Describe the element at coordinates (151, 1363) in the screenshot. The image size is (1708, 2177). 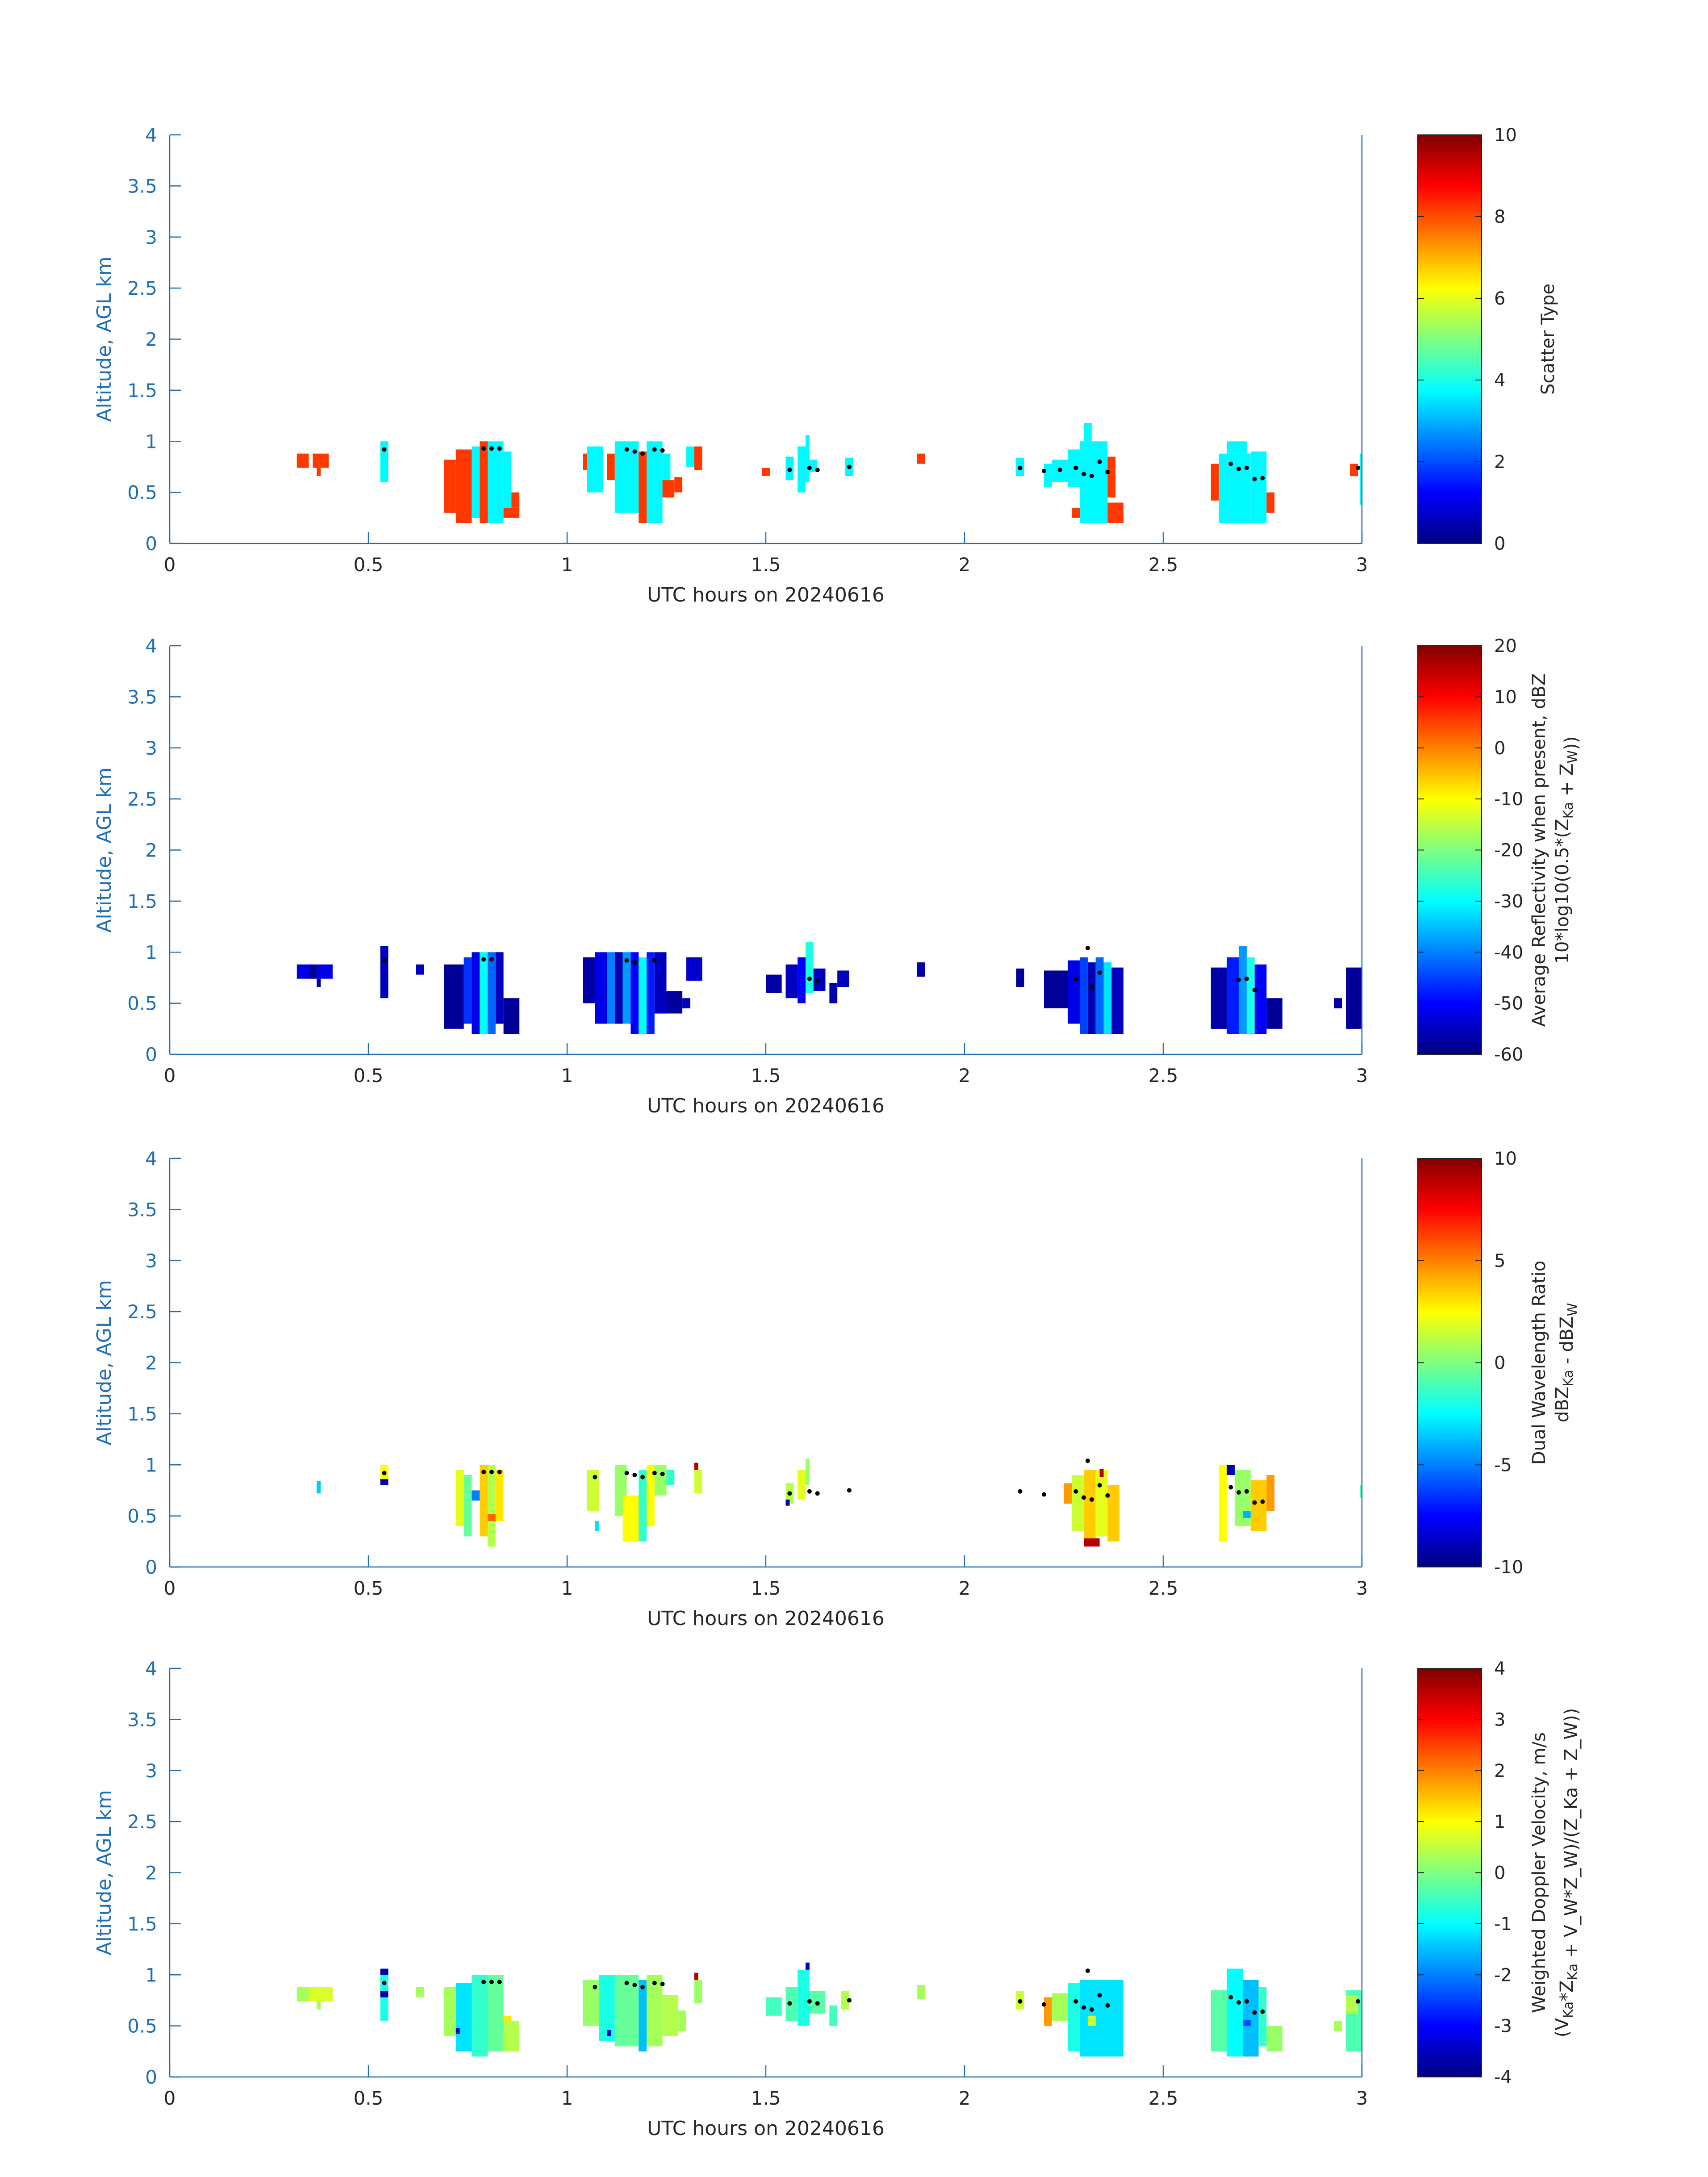
I see `y-tick-label: 2` at that location.